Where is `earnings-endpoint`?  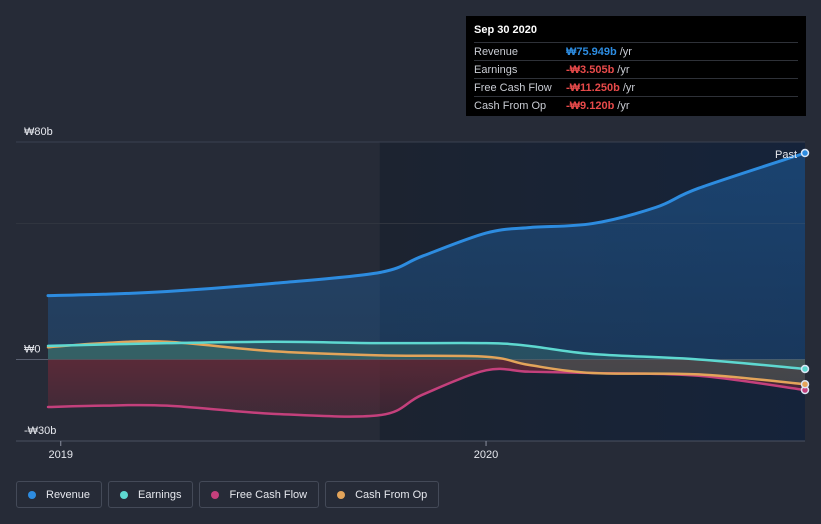 earnings-endpoint is located at coordinates (805, 369).